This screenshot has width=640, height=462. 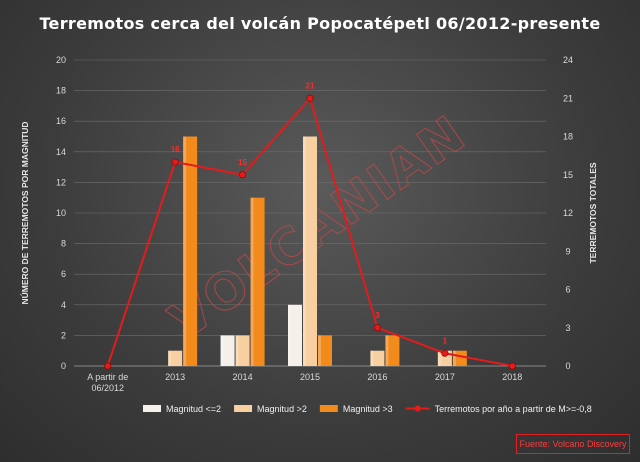 What do you see at coordinates (567, 366) in the screenshot?
I see `y2-tick-label: 0` at bounding box center [567, 366].